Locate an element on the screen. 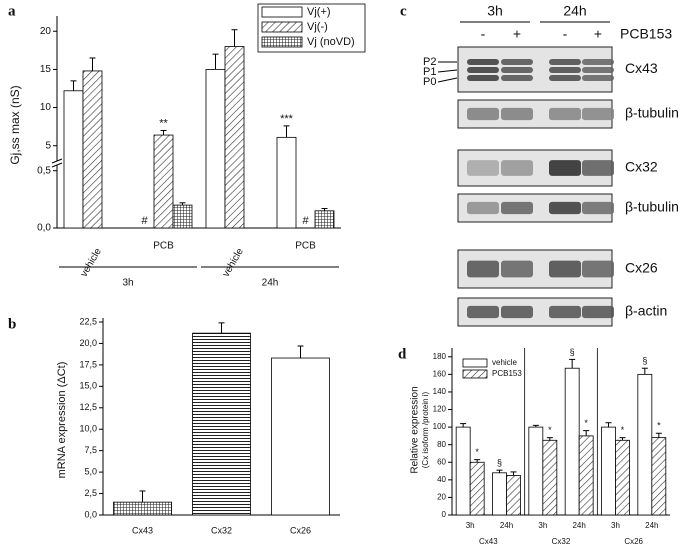  legend-label: Vj(+) is located at coordinates (319, 12).